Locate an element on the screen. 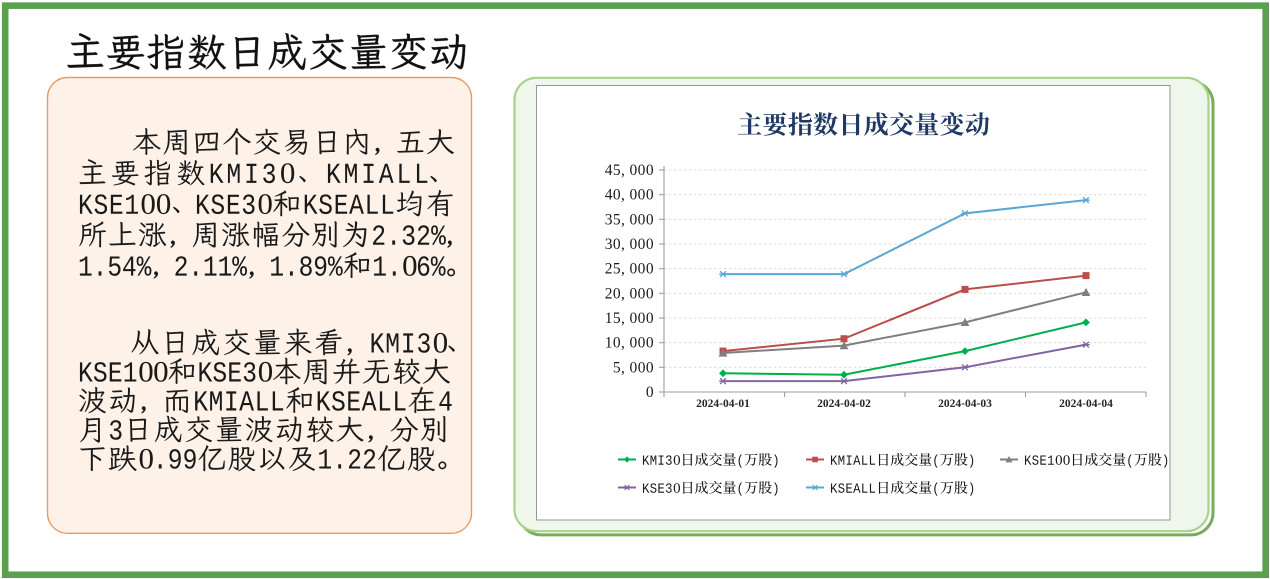  svg-text: 5, 000 is located at coordinates (633, 367).